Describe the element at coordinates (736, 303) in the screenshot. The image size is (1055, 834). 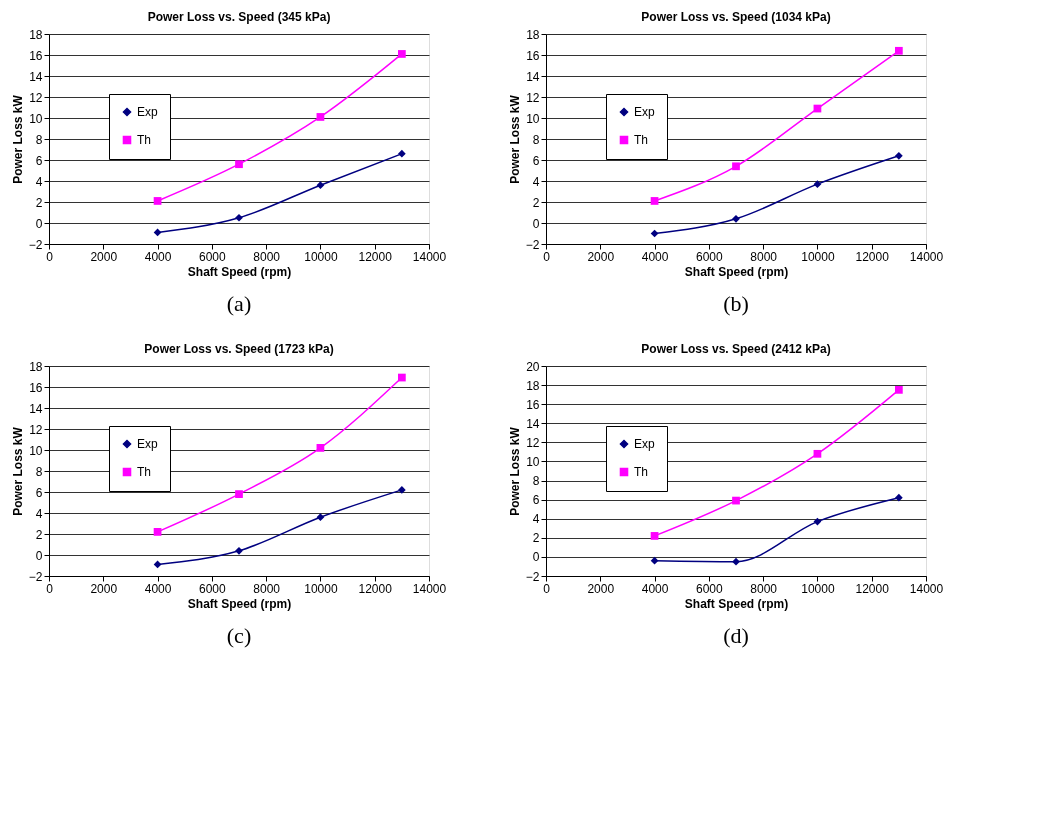
I see `text: (b)` at that location.